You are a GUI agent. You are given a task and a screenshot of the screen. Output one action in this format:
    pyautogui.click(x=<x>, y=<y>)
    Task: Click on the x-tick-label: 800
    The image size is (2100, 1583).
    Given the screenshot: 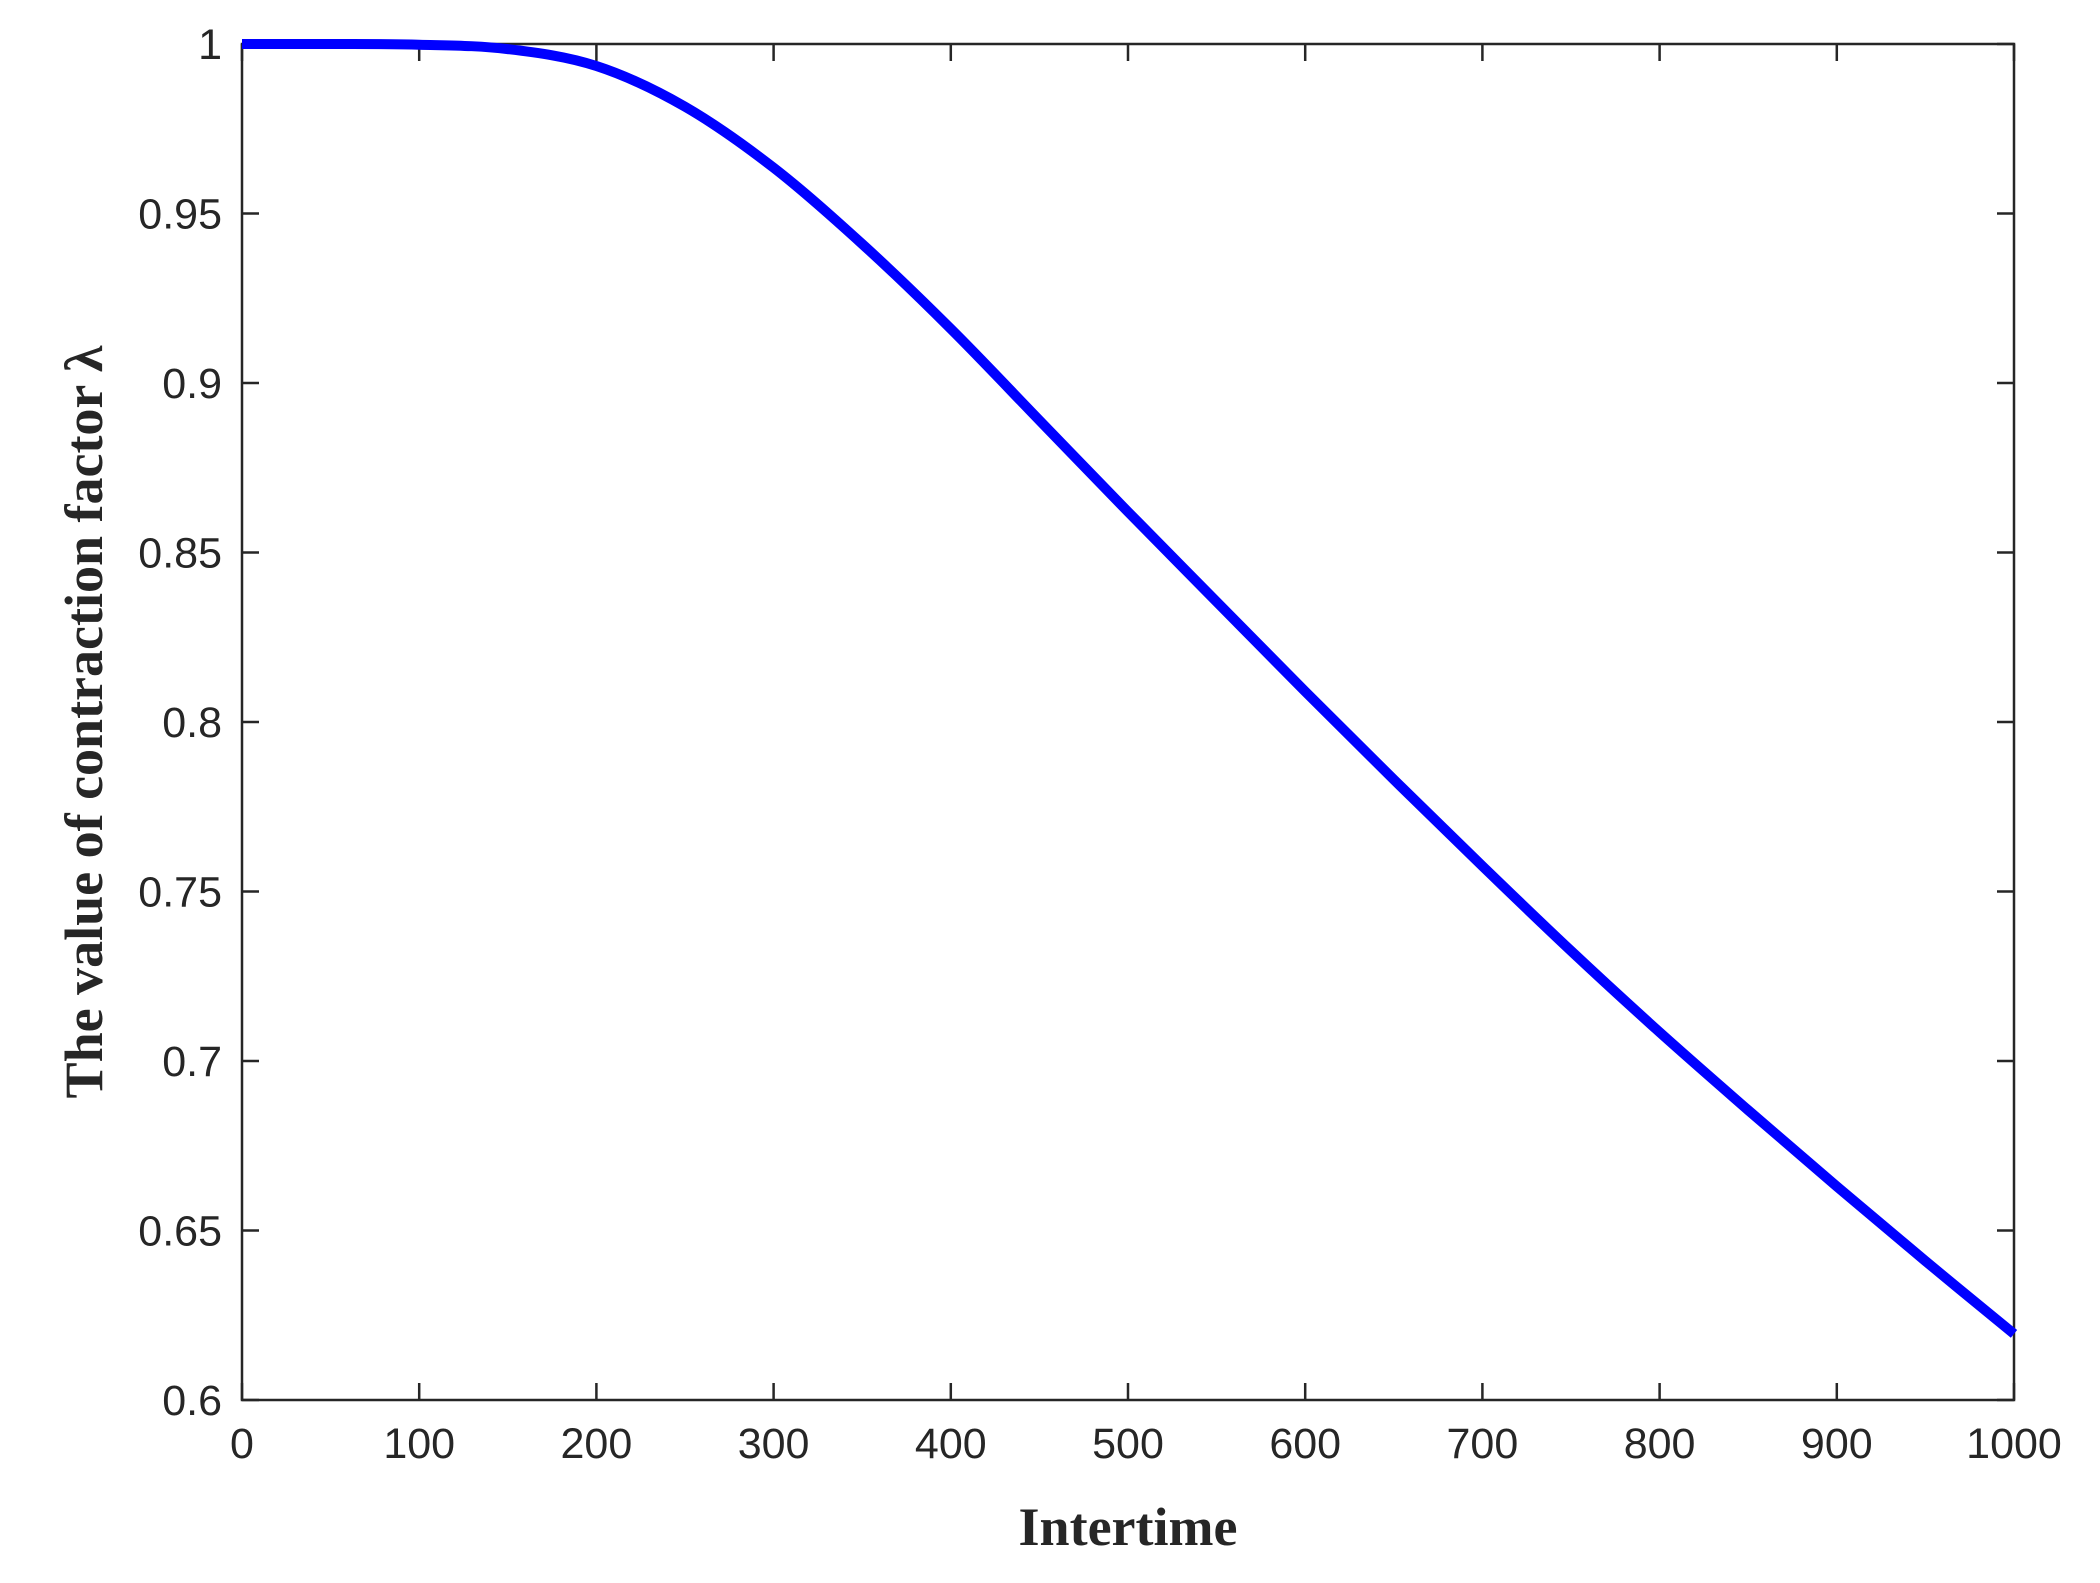 What is the action you would take?
    pyautogui.click(x=1660, y=1444)
    